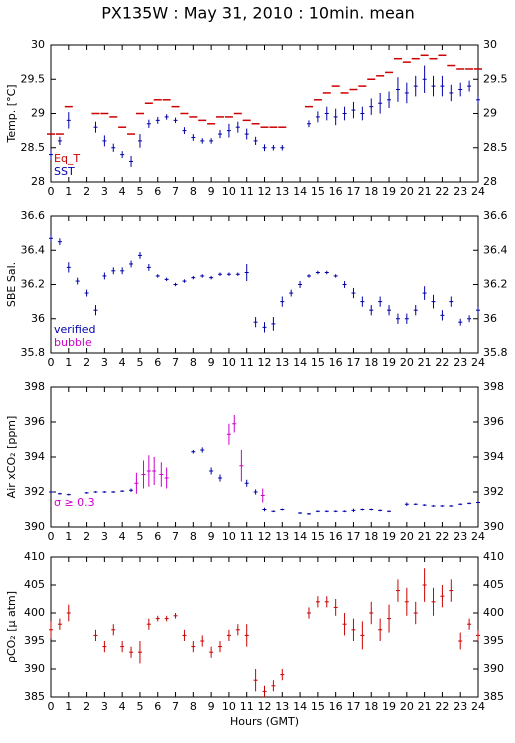 The width and height of the screenshot is (515, 743). What do you see at coordinates (495, 215) in the screenshot?
I see `y-tick-label-right: 36.6` at bounding box center [495, 215].